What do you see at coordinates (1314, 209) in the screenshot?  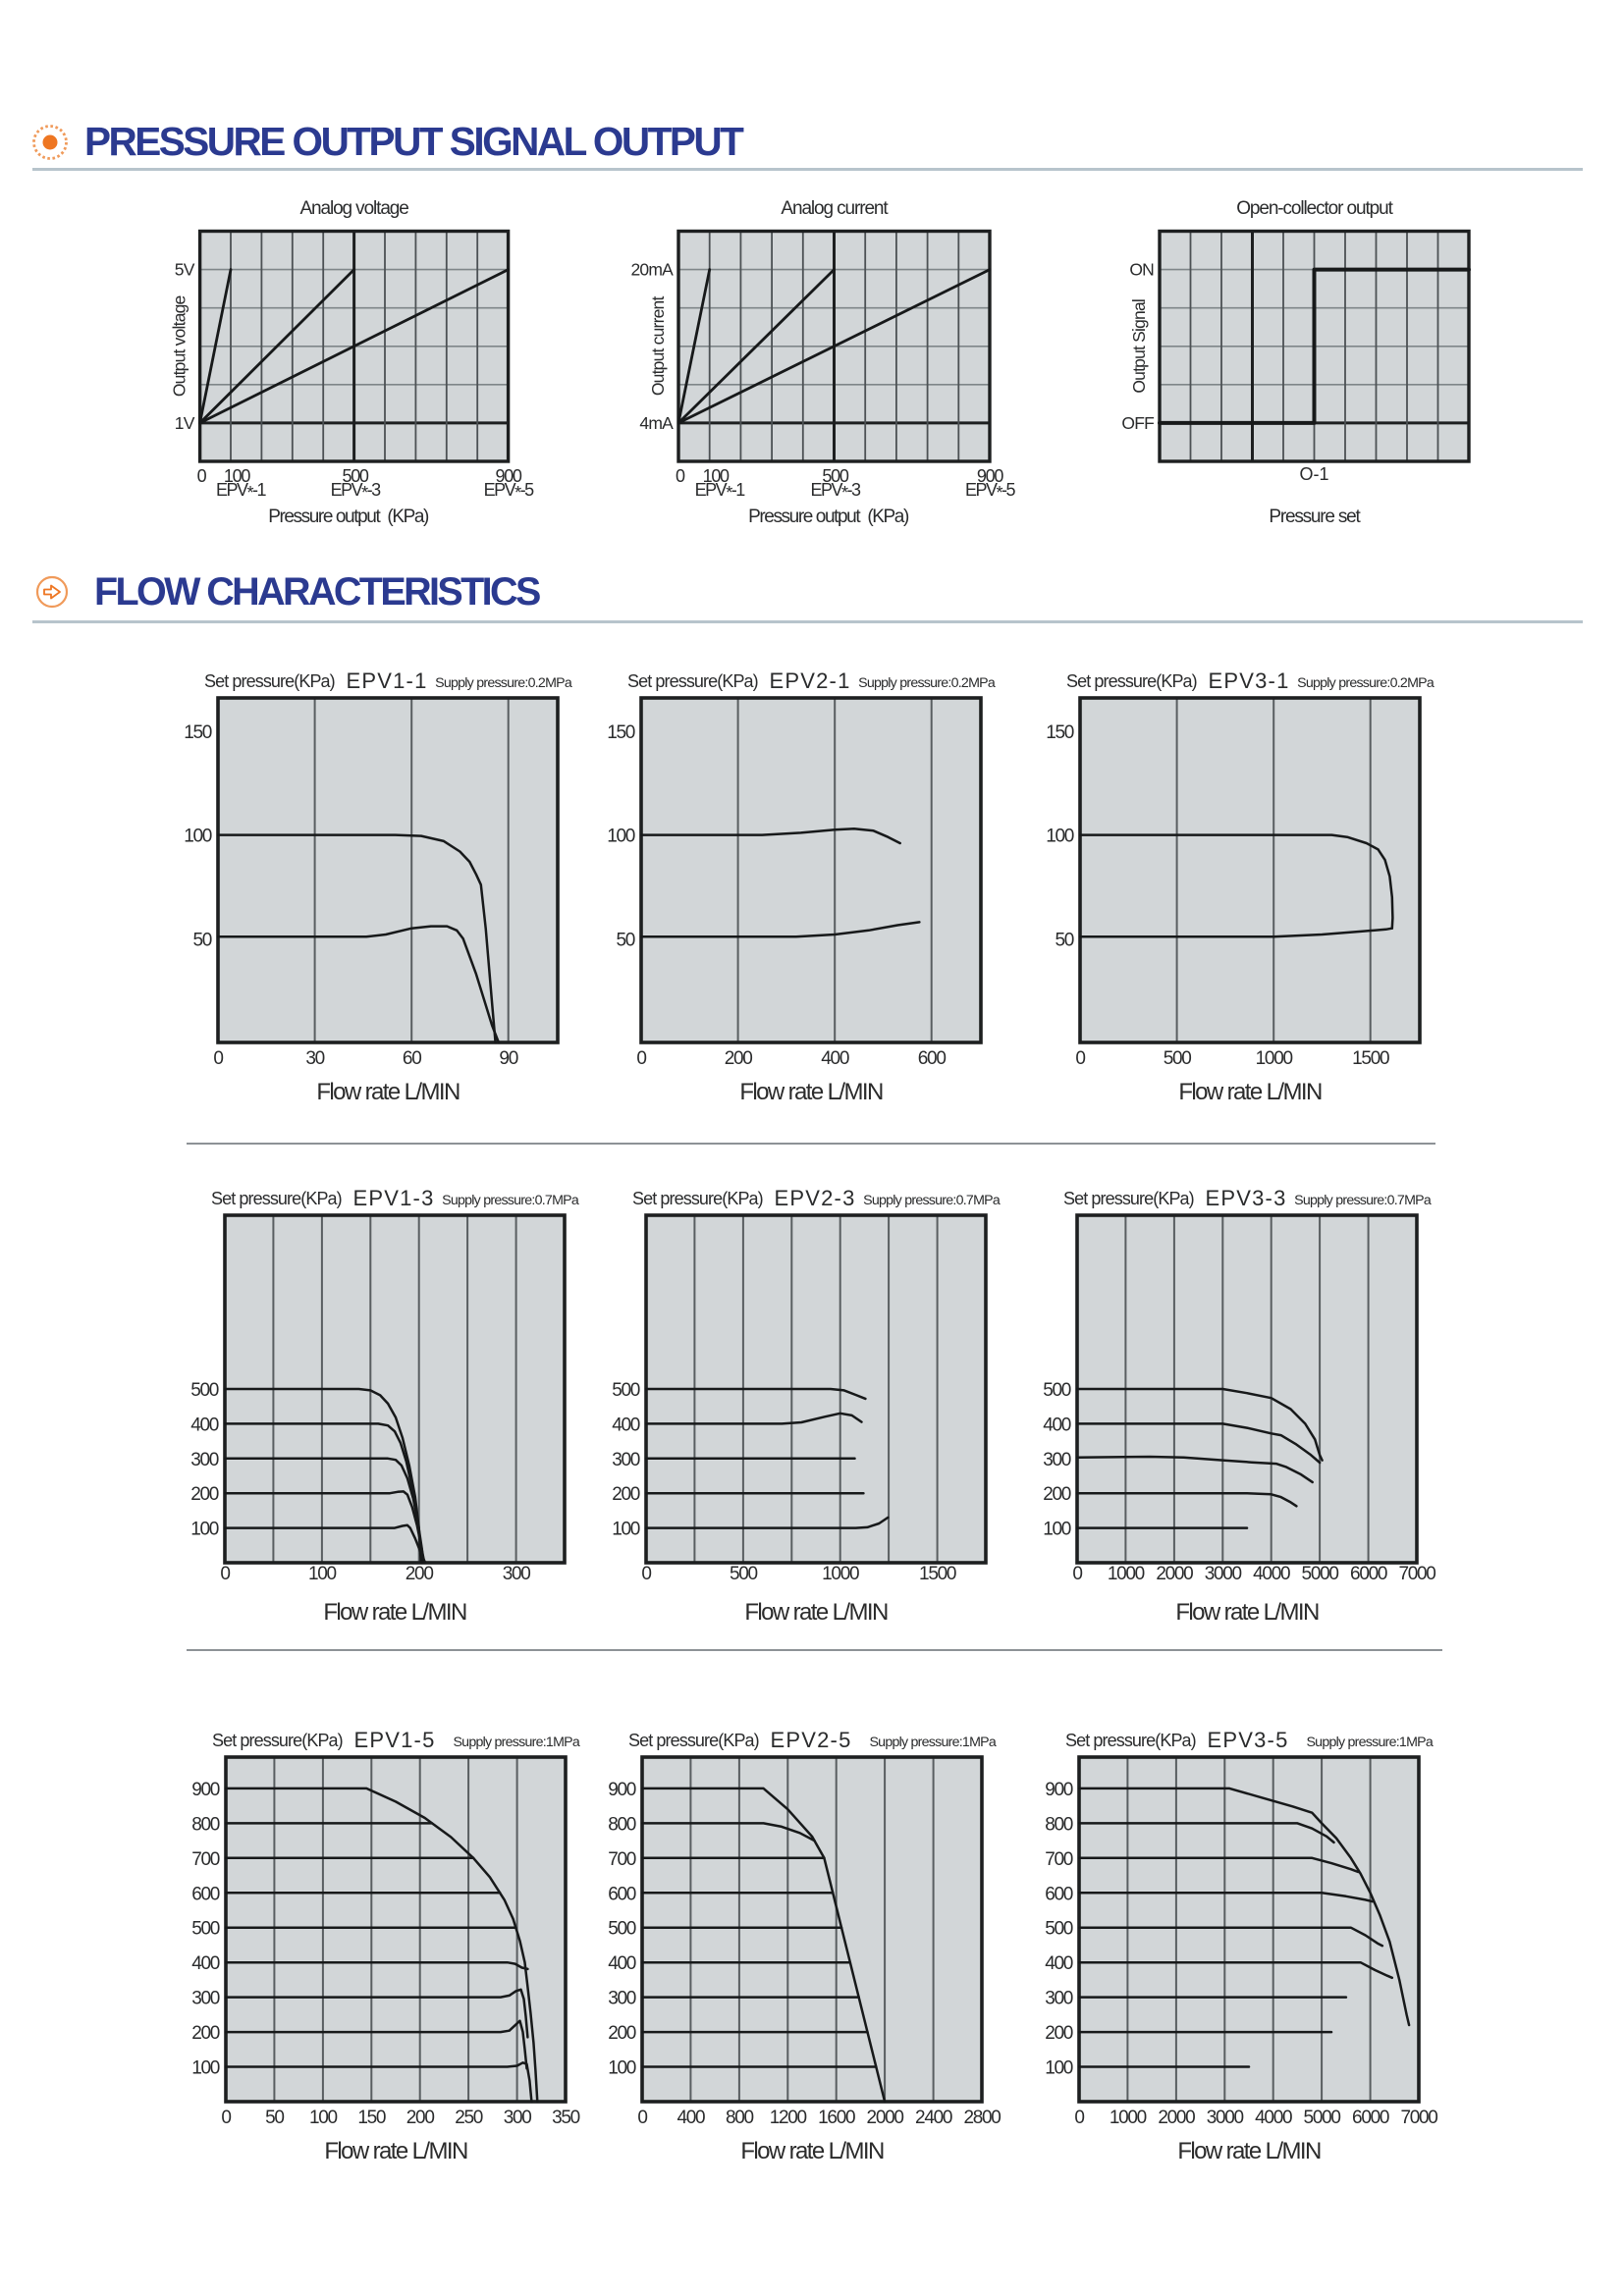 I see `svg-text: Open-collector output` at bounding box center [1314, 209].